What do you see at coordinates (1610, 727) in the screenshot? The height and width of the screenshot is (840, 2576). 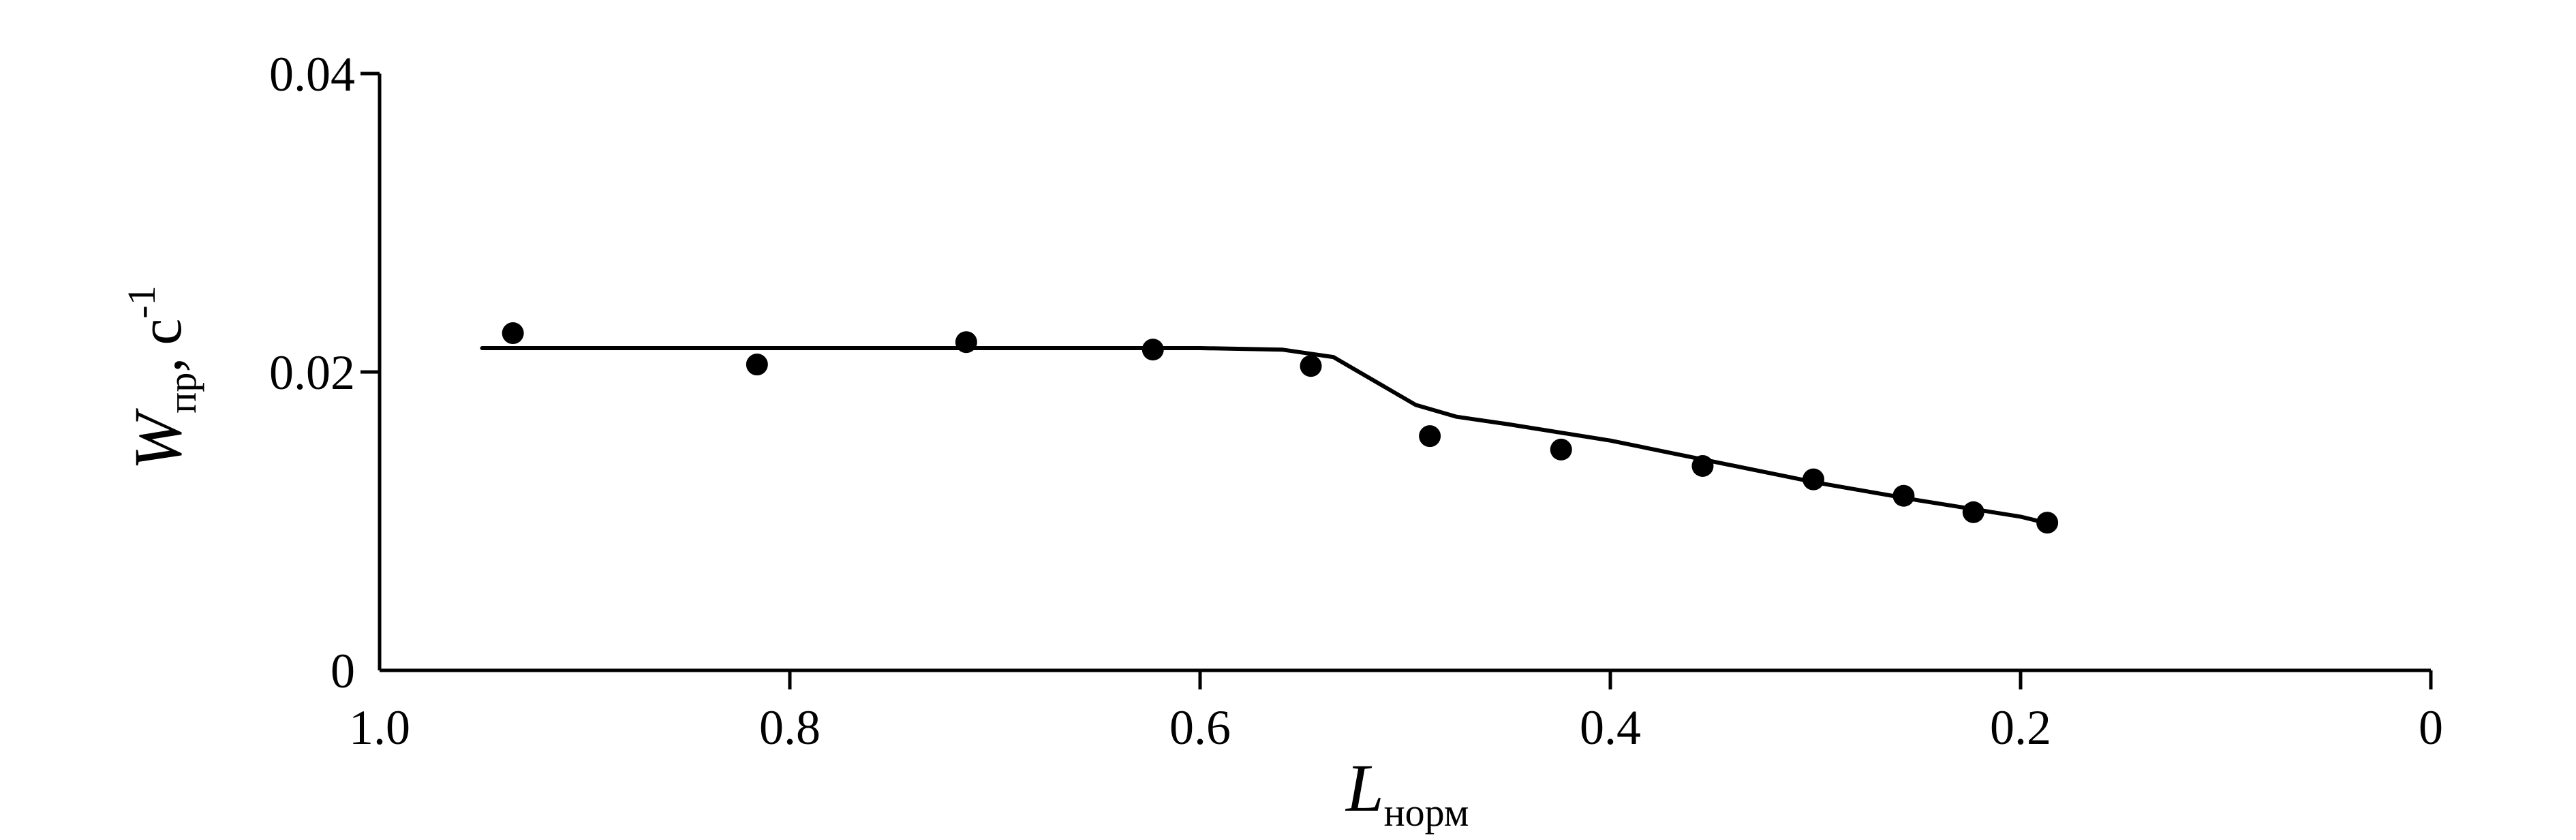 I see `x-tick-label: 0.4` at bounding box center [1610, 727].